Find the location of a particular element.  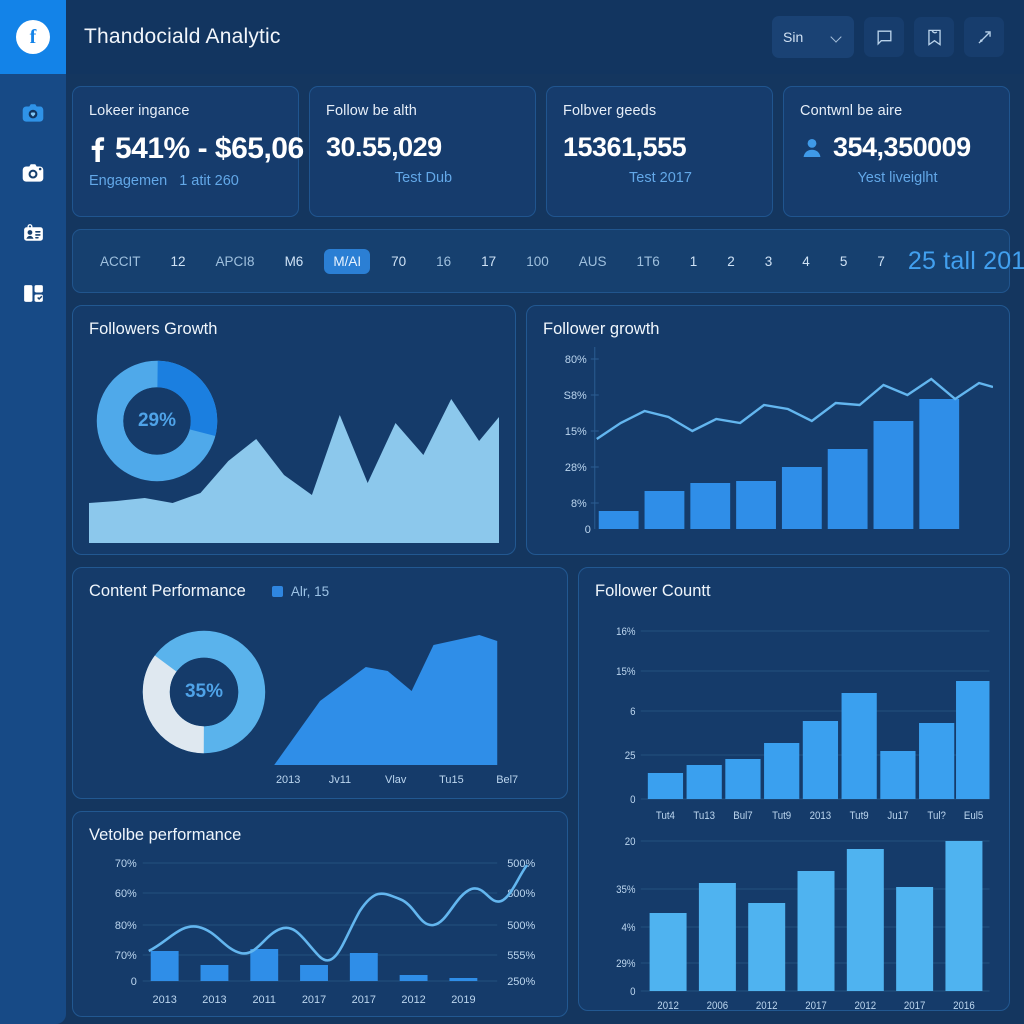

filter-chip: 70 is located at coordinates (399, 261).